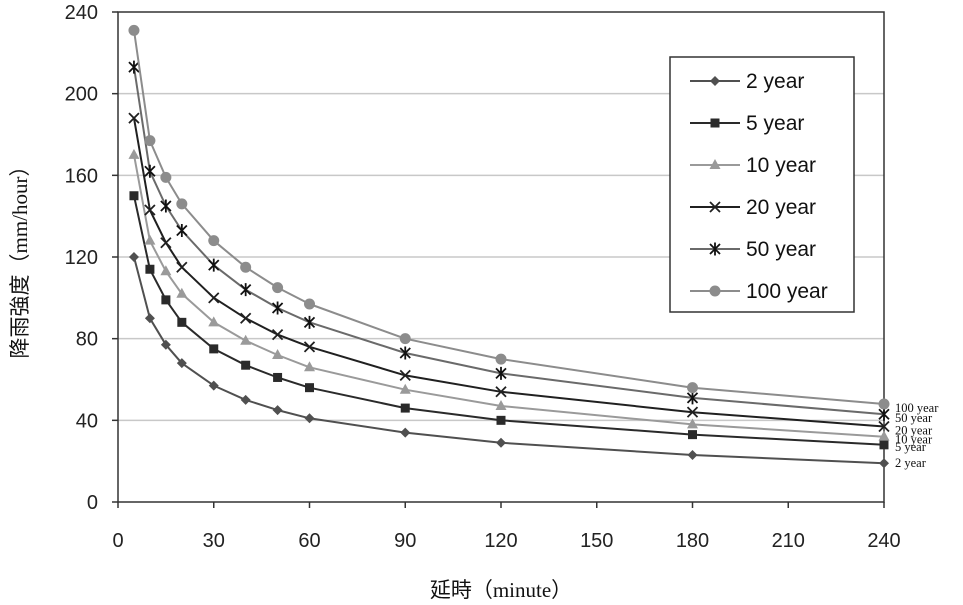 This screenshot has width=963, height=605. Describe the element at coordinates (781, 249) in the screenshot. I see `legend-label: 50 year` at that location.